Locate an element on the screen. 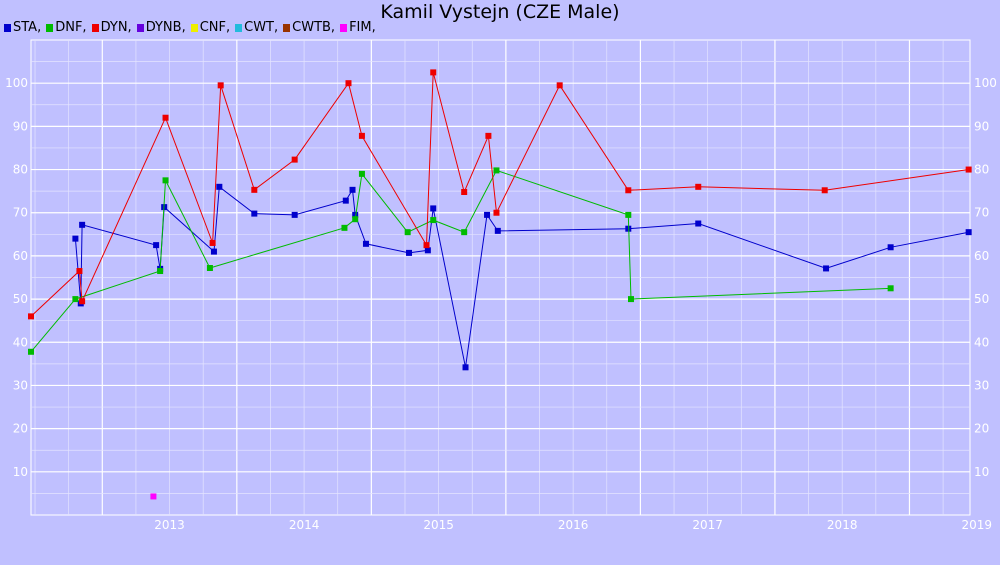 Image resolution: width=1000 pixels, height=565 pixels. legend-label: FIM, is located at coordinates (362, 27).